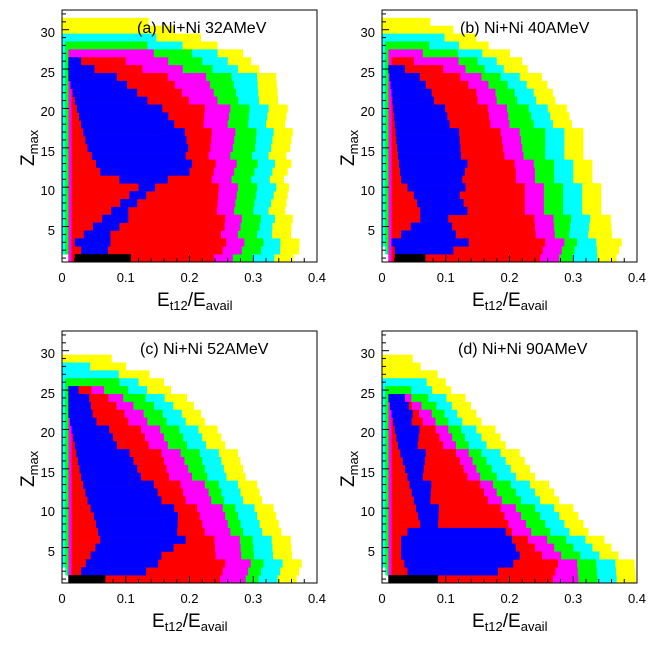  I want to click on y-tick-label: 20, so click(368, 111).